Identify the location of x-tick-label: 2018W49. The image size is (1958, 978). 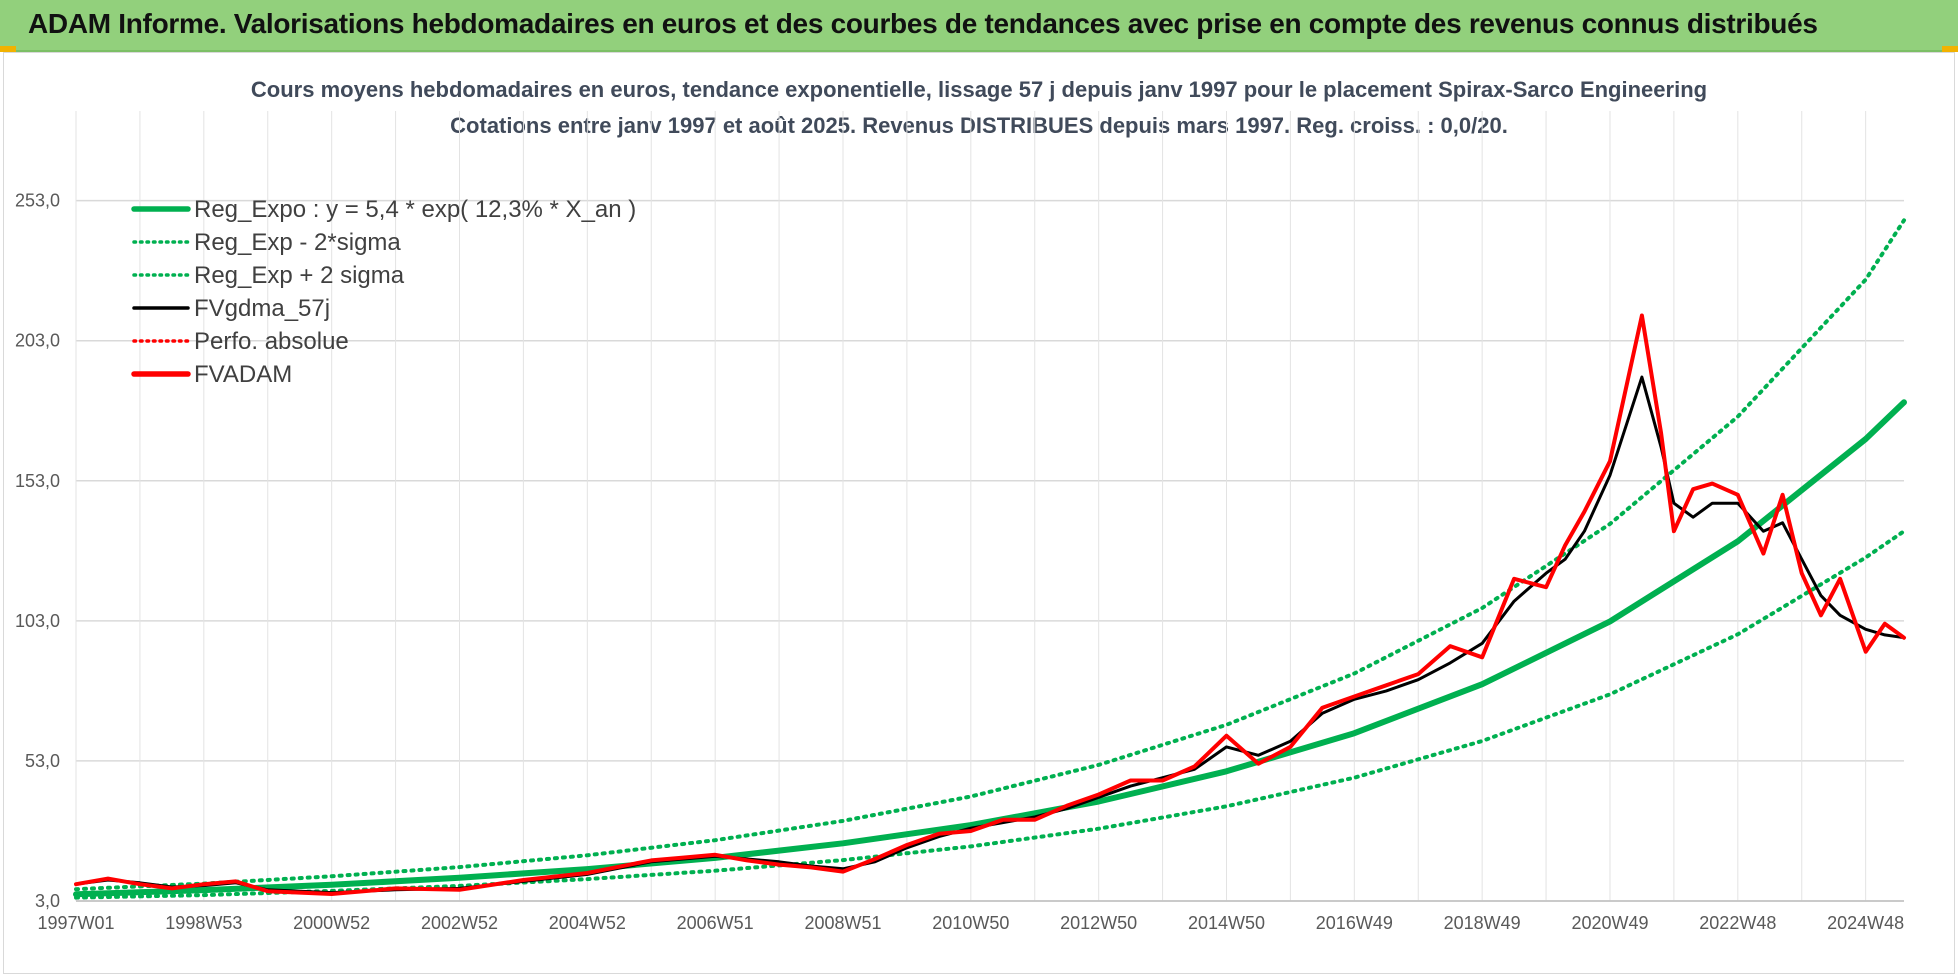
(1482, 923).